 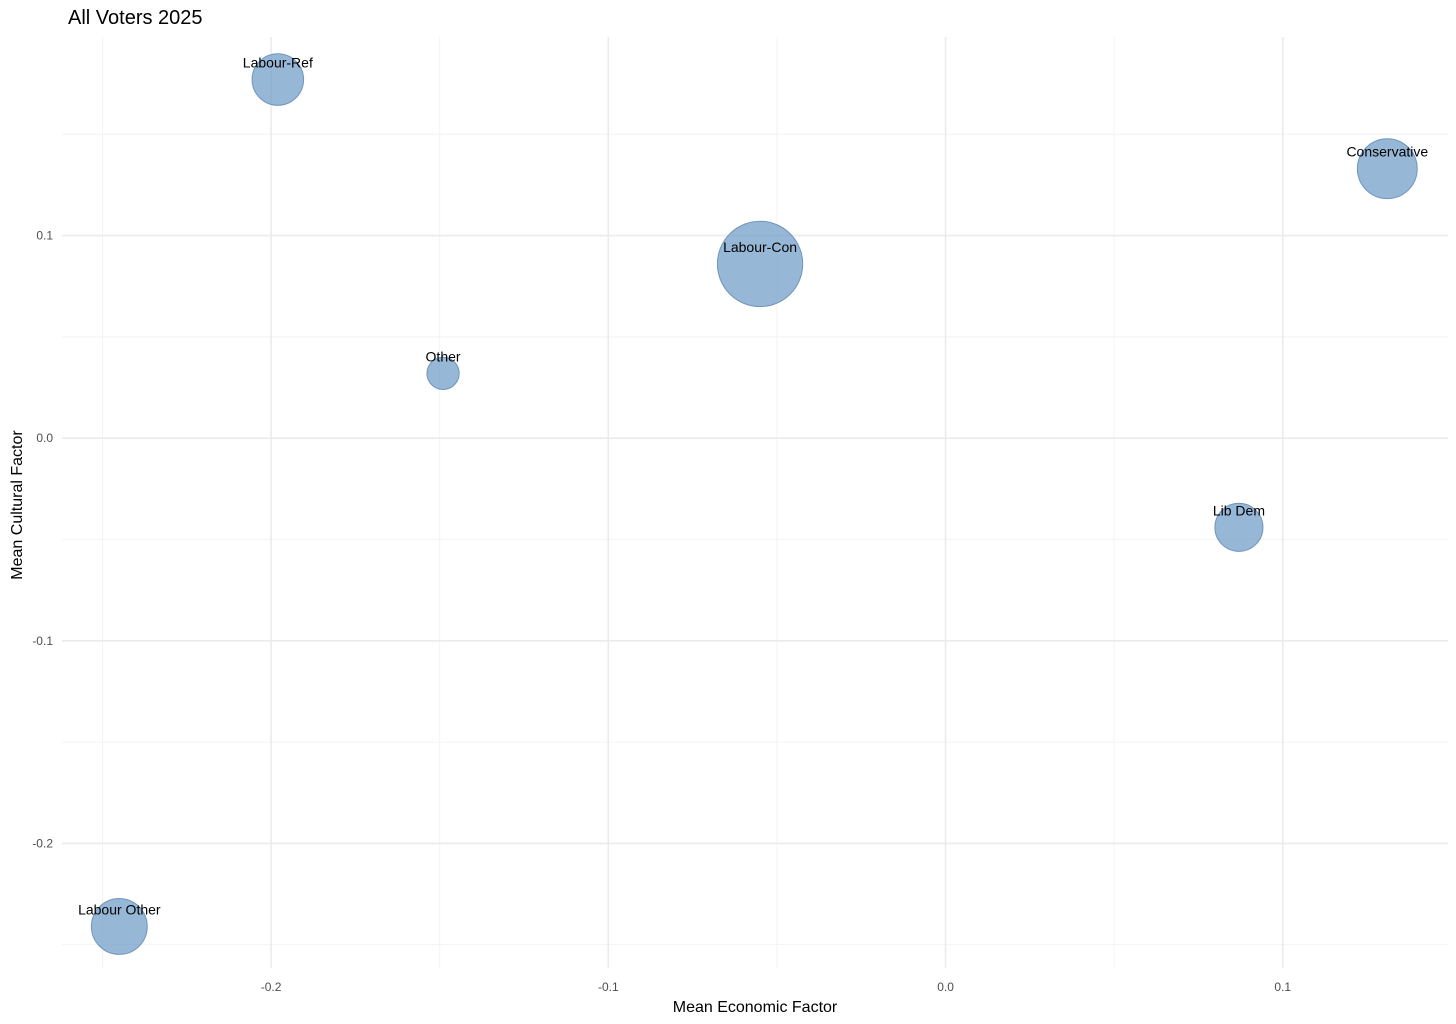 I want to click on x-tick-label: -0.2, so click(x=271, y=987).